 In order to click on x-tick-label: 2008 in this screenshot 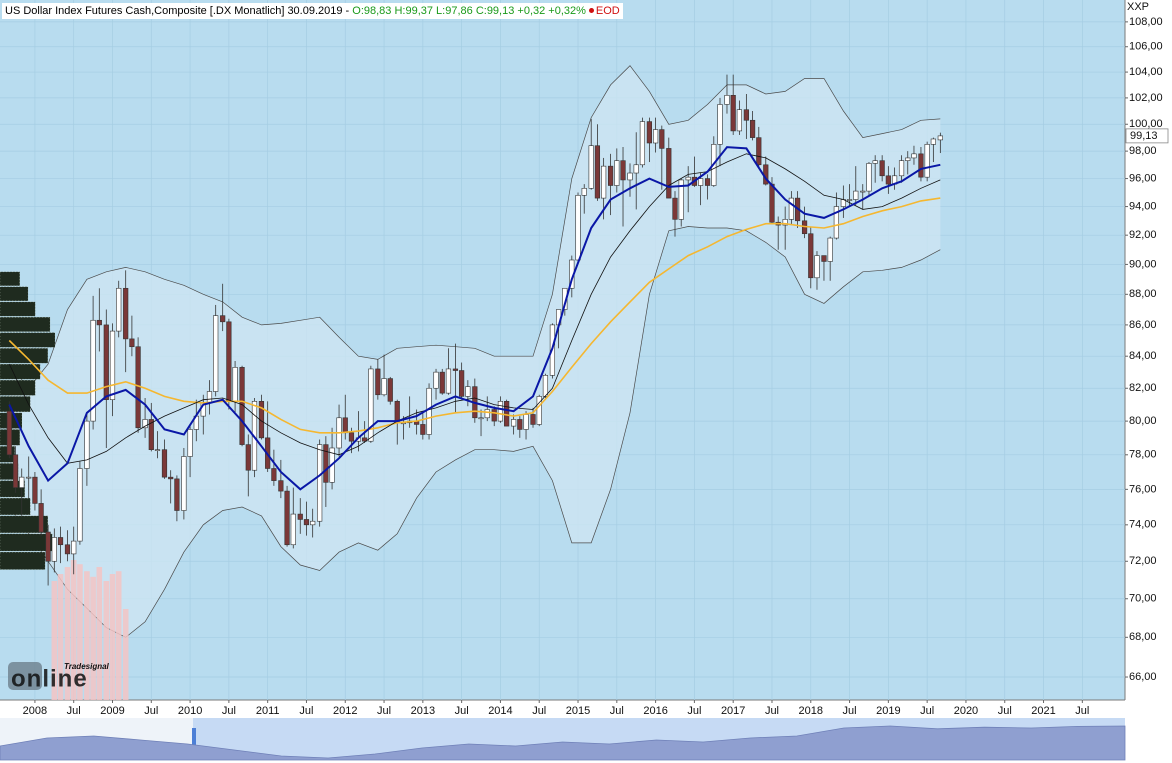, I will do `click(35, 711)`.